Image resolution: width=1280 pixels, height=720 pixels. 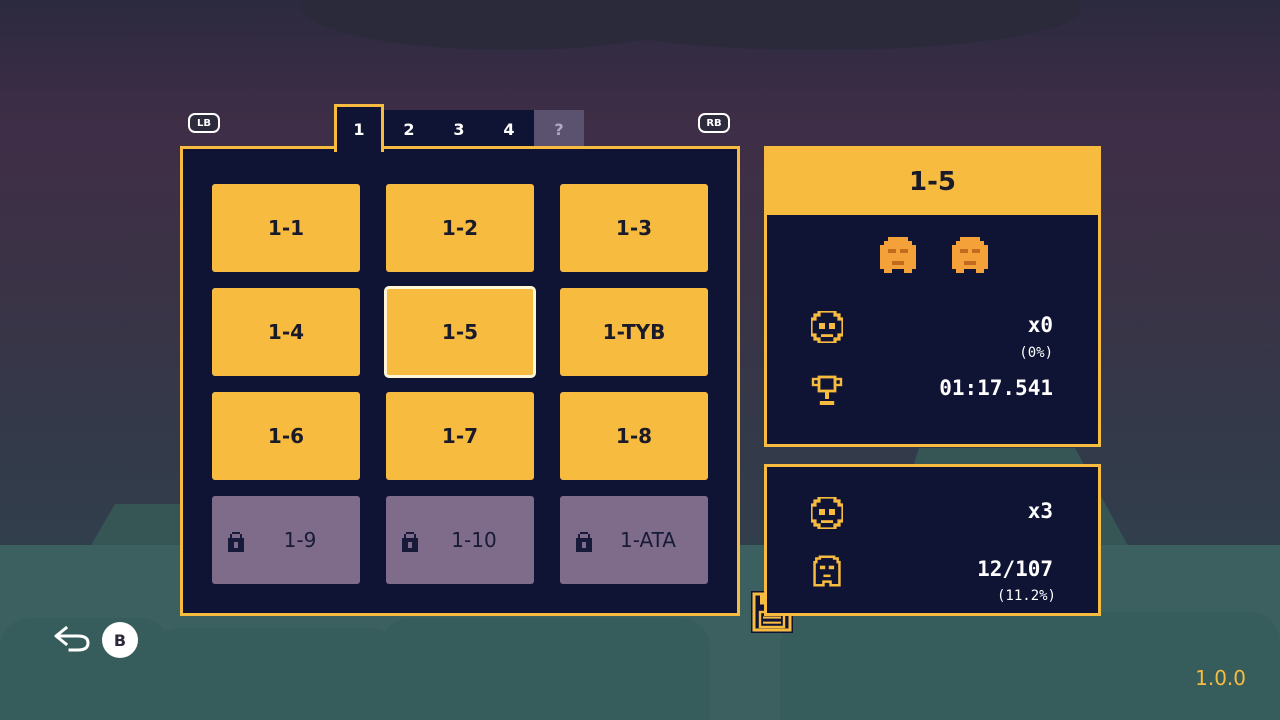 I want to click on level-tile-1-4: 1-4, so click(x=286, y=332).